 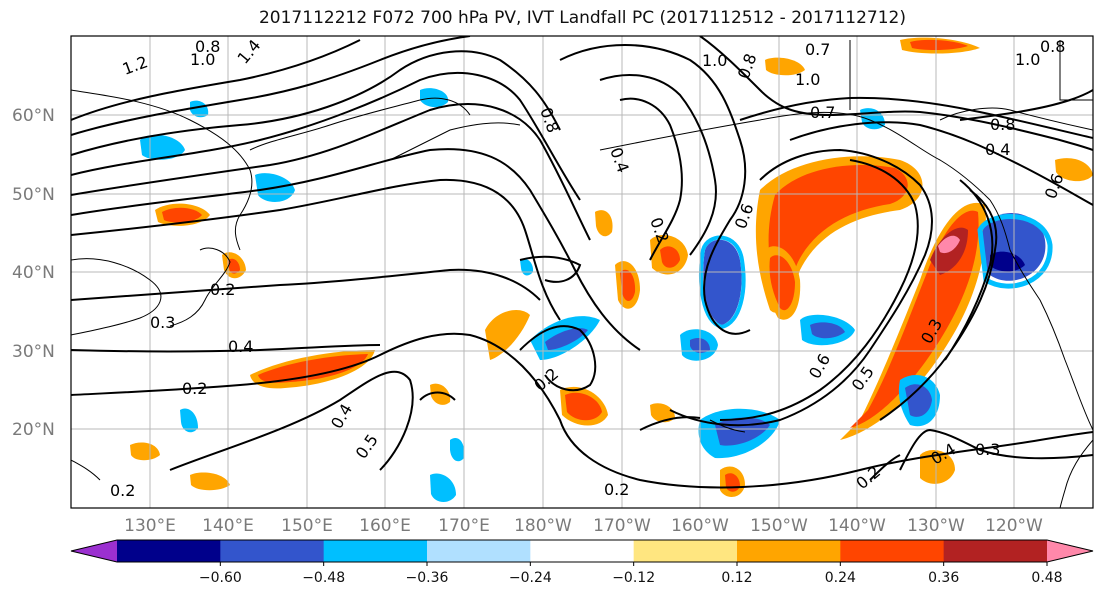 I want to click on lon-label: 140°W, so click(x=857, y=526).